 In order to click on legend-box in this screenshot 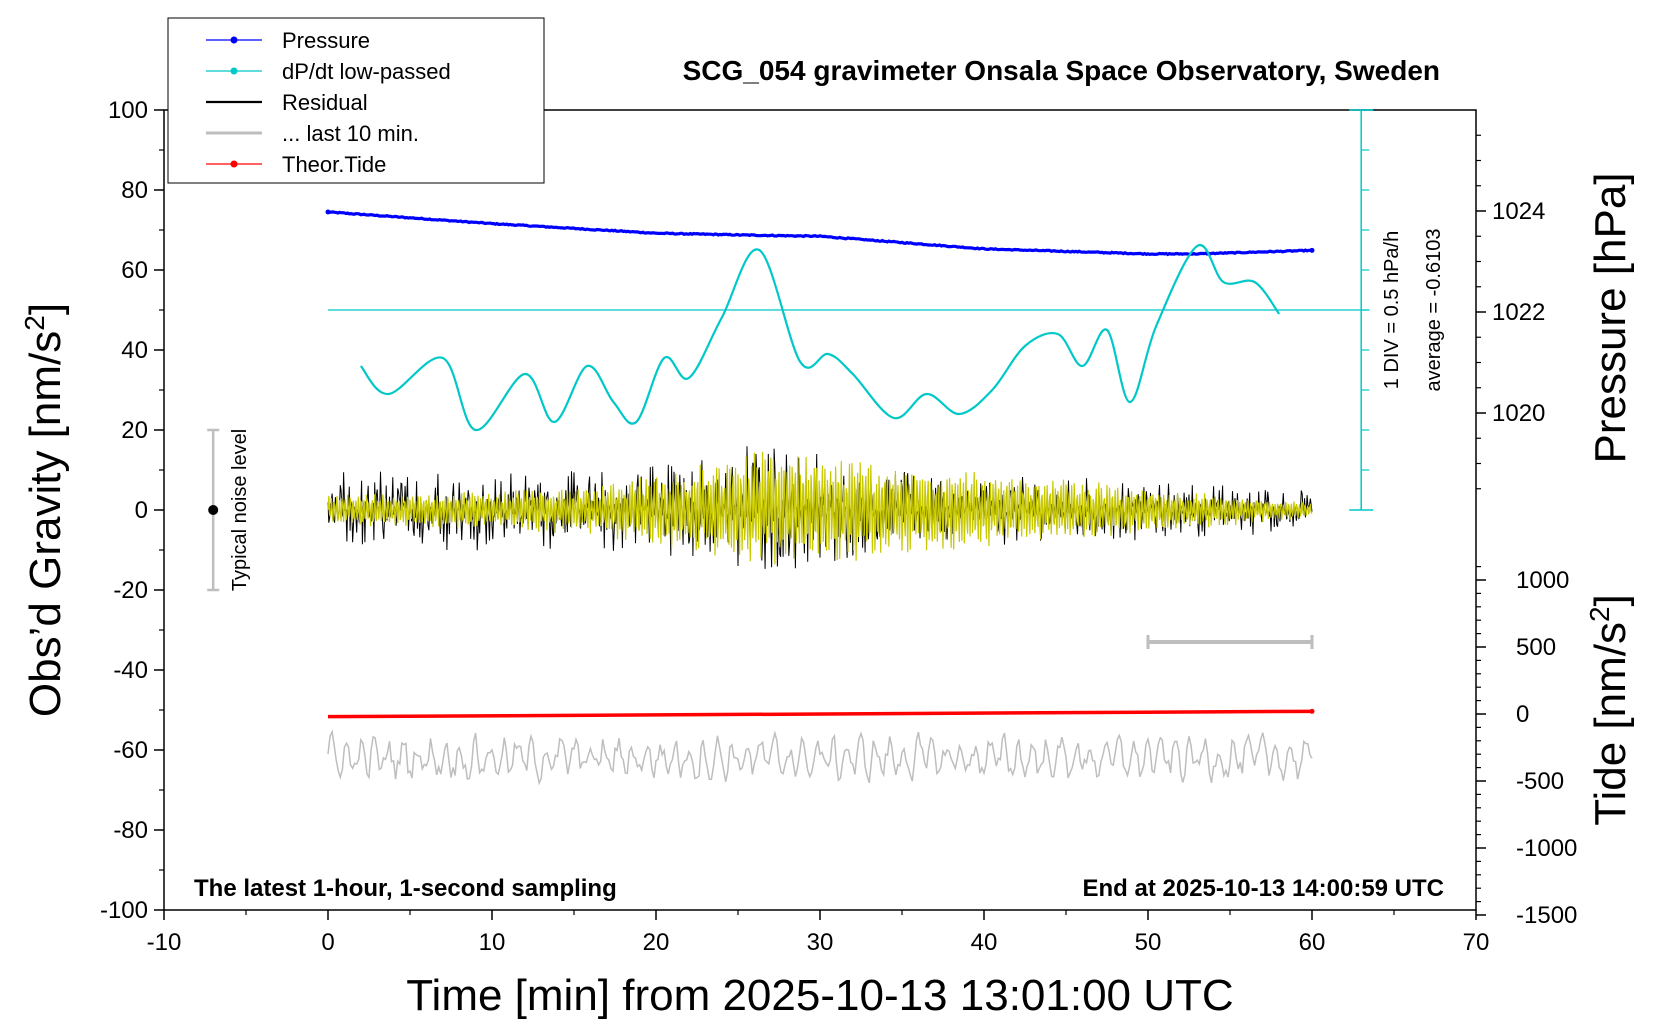, I will do `click(356, 100)`.